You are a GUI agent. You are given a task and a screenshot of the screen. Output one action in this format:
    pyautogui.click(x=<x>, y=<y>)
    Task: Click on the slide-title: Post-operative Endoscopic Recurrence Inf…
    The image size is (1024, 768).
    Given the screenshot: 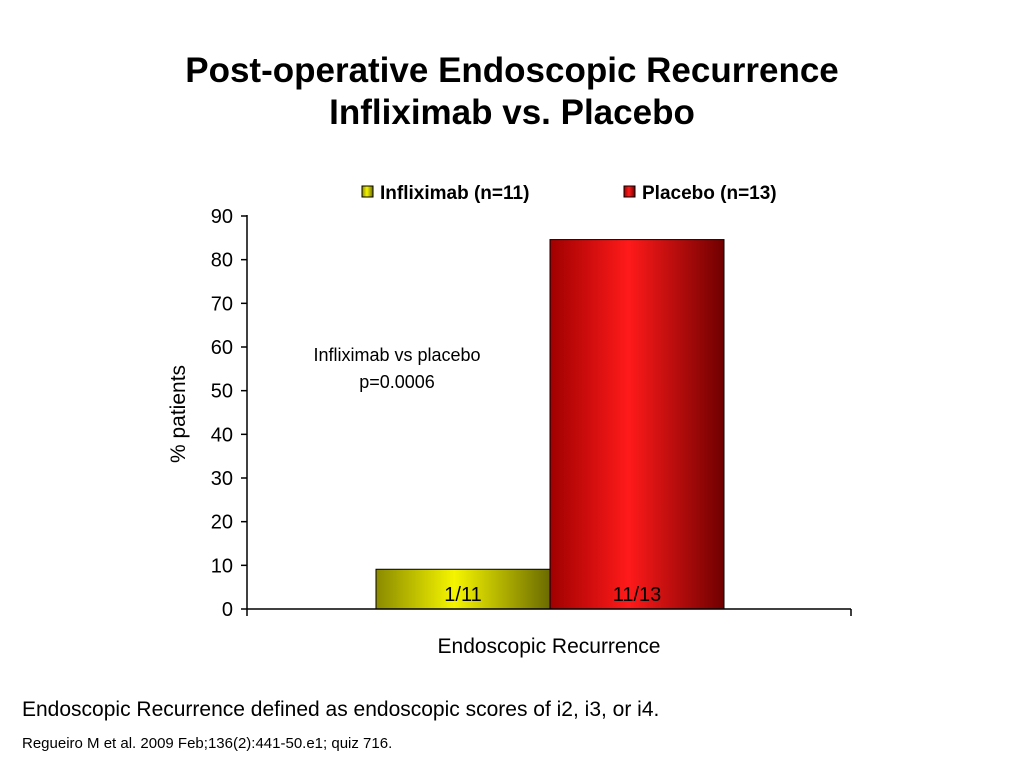 What is the action you would take?
    pyautogui.click(x=512, y=92)
    